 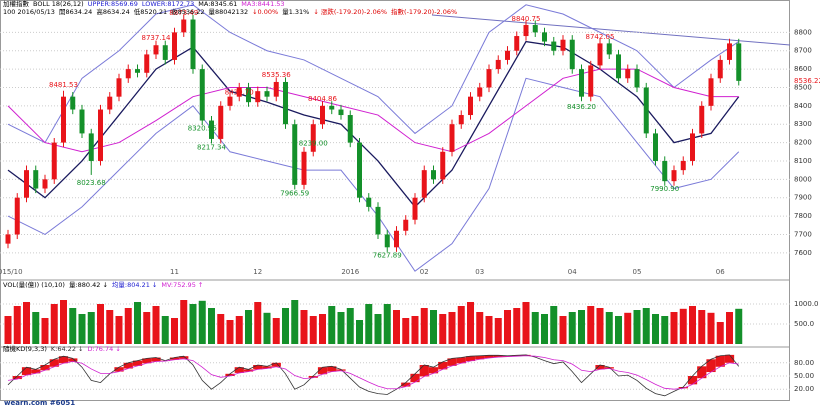 I want to click on kd-line, so click(x=373, y=372).